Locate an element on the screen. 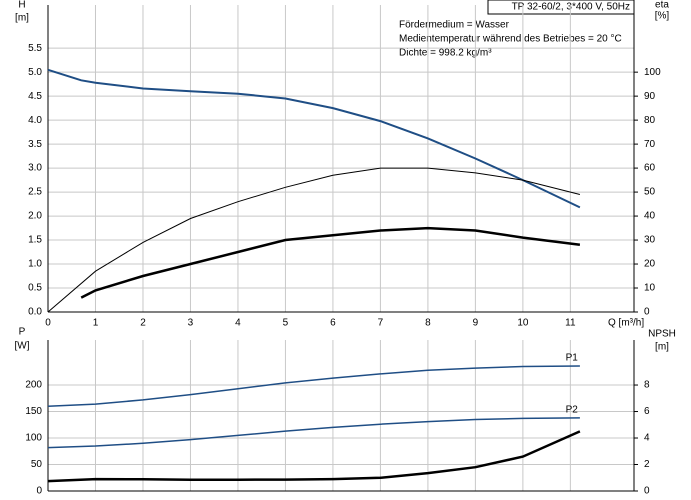 This screenshot has height=500, width=691. y-tick-label: 4.0 is located at coordinates (35, 120).